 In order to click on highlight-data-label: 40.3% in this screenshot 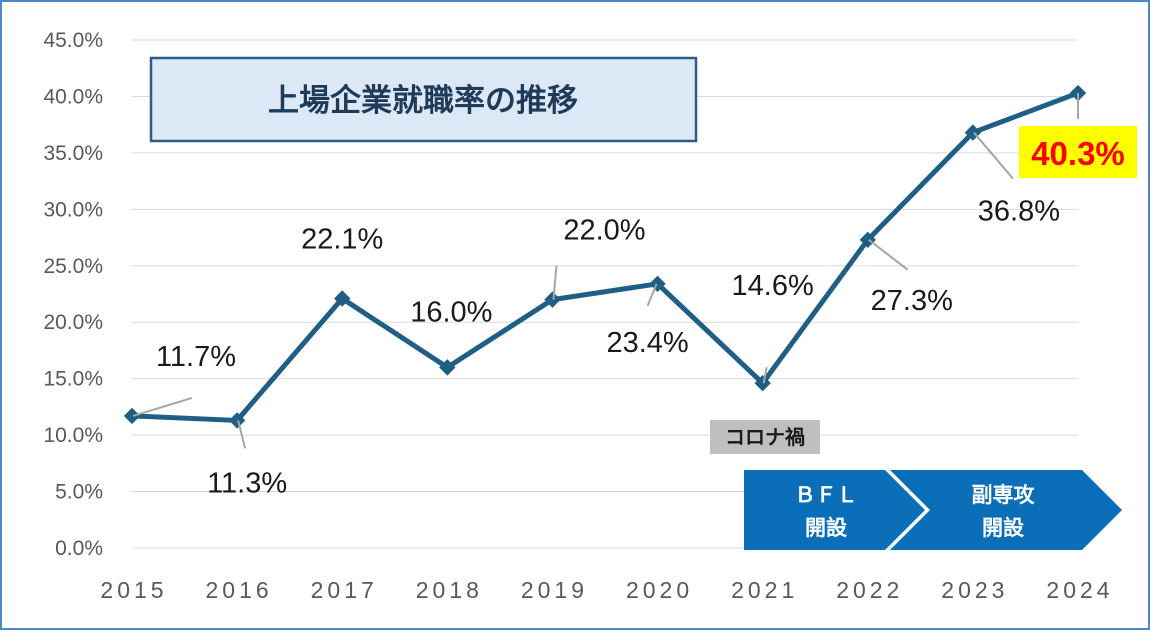, I will do `click(1078, 153)`.